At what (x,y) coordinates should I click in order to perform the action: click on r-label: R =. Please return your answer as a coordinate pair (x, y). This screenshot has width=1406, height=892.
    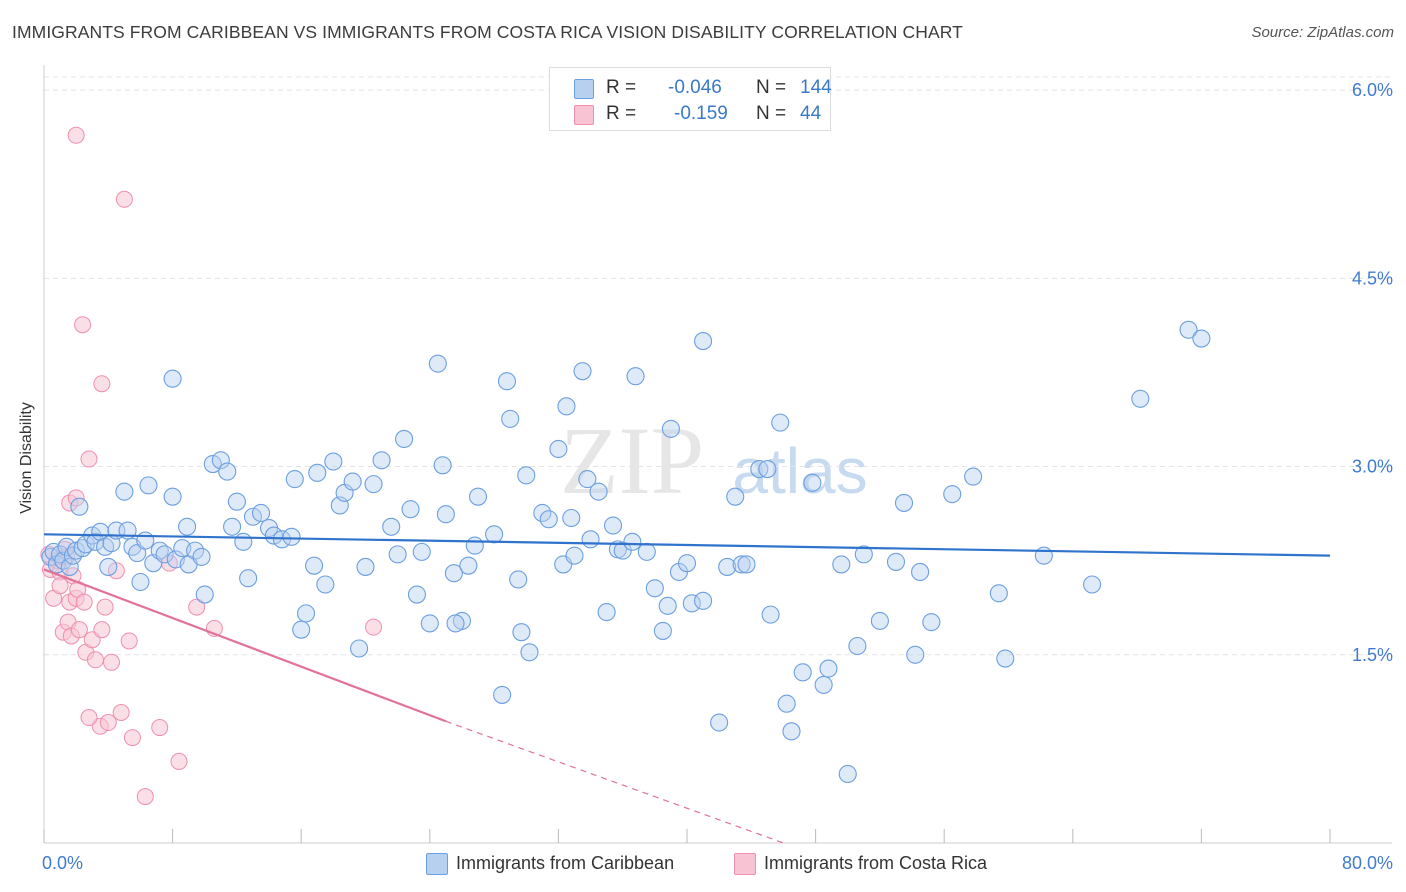
    Looking at the image, I should click on (621, 87).